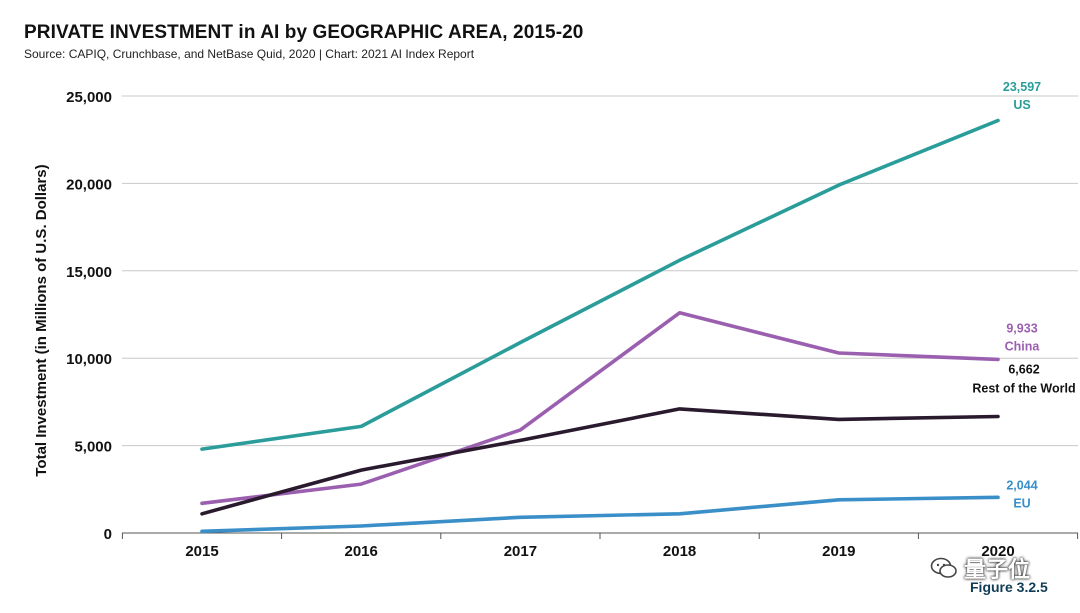 This screenshot has height=613, width=1080. Describe the element at coordinates (93, 447) in the screenshot. I see `y-tick-label: 5,000` at that location.